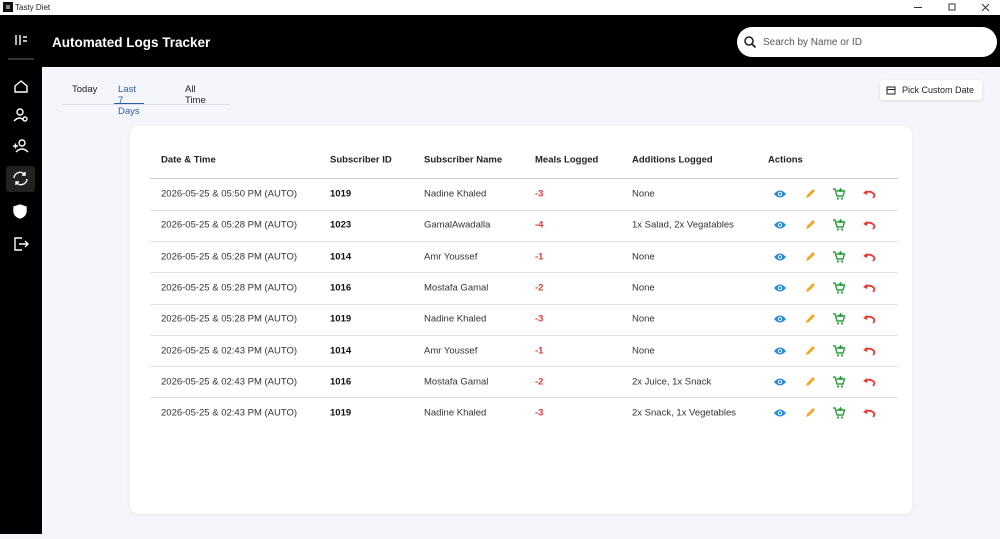 The height and width of the screenshot is (539, 1000). What do you see at coordinates (20, 211) in the screenshot?
I see `shield-icon` at bounding box center [20, 211].